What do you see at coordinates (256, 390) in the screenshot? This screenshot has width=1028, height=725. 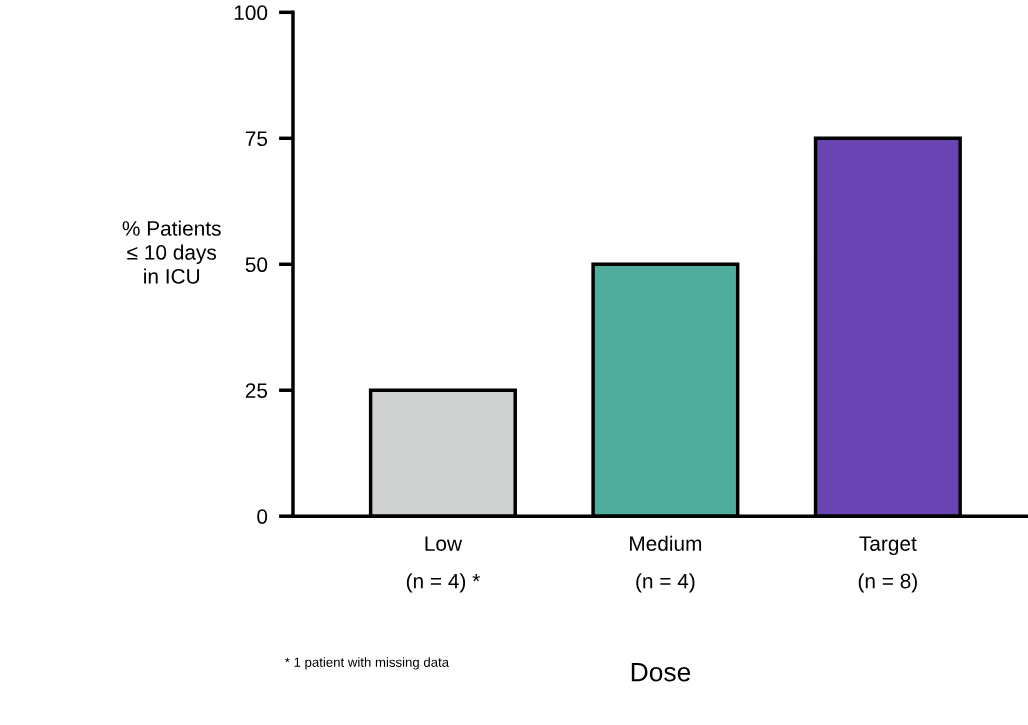 I see `y-tick-label: 25` at bounding box center [256, 390].